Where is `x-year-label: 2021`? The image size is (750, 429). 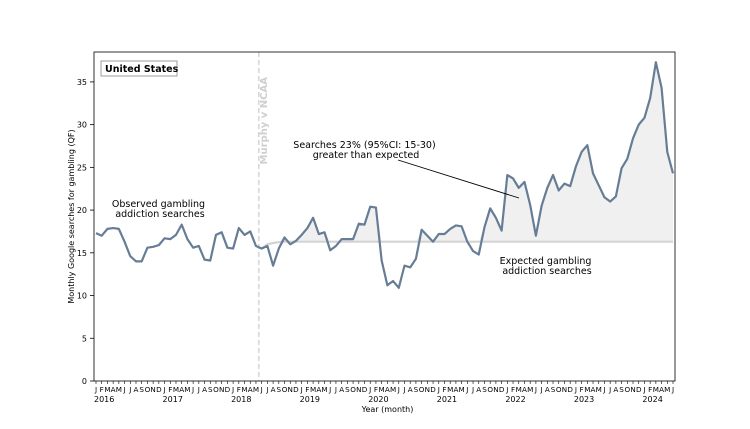
x-year-label: 2021 is located at coordinates (447, 399).